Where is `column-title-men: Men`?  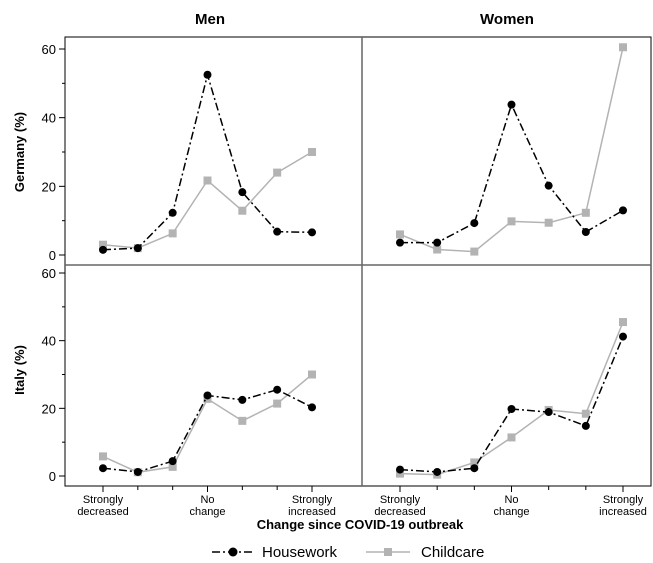
column-title-men: Men is located at coordinates (210, 19).